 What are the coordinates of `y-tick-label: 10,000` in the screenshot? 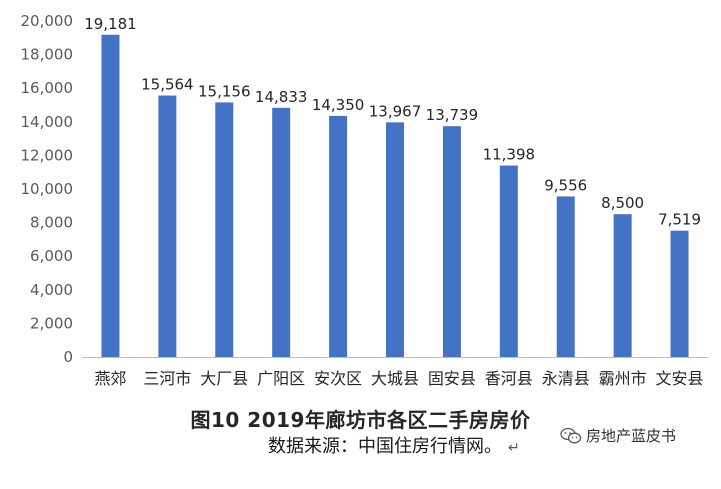 It's located at (47, 189).